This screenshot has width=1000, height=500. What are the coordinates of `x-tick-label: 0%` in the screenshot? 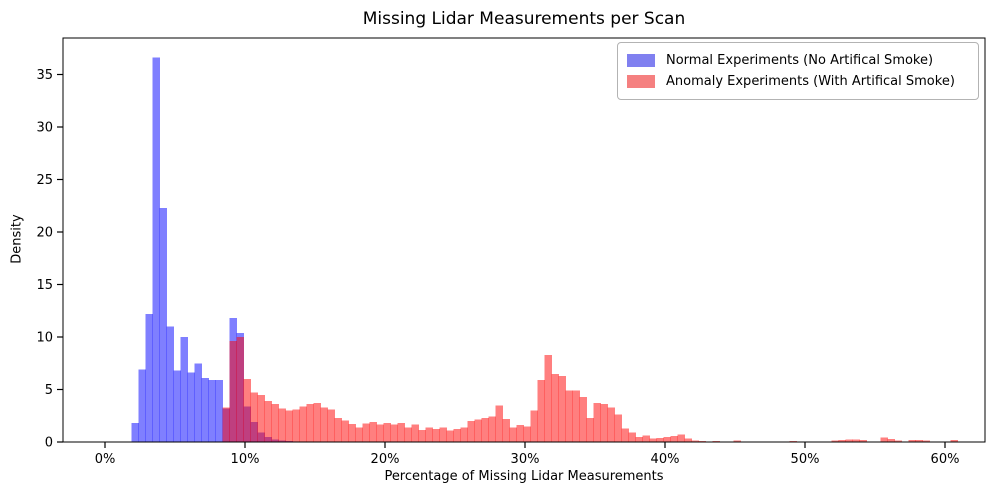 It's located at (105, 459).